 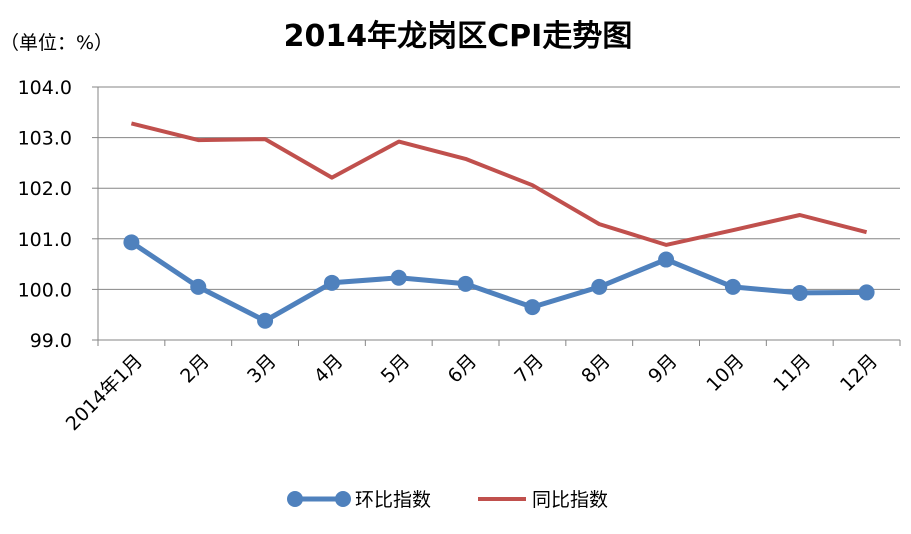 I want to click on x-tick-label: 4月, so click(x=329, y=369).